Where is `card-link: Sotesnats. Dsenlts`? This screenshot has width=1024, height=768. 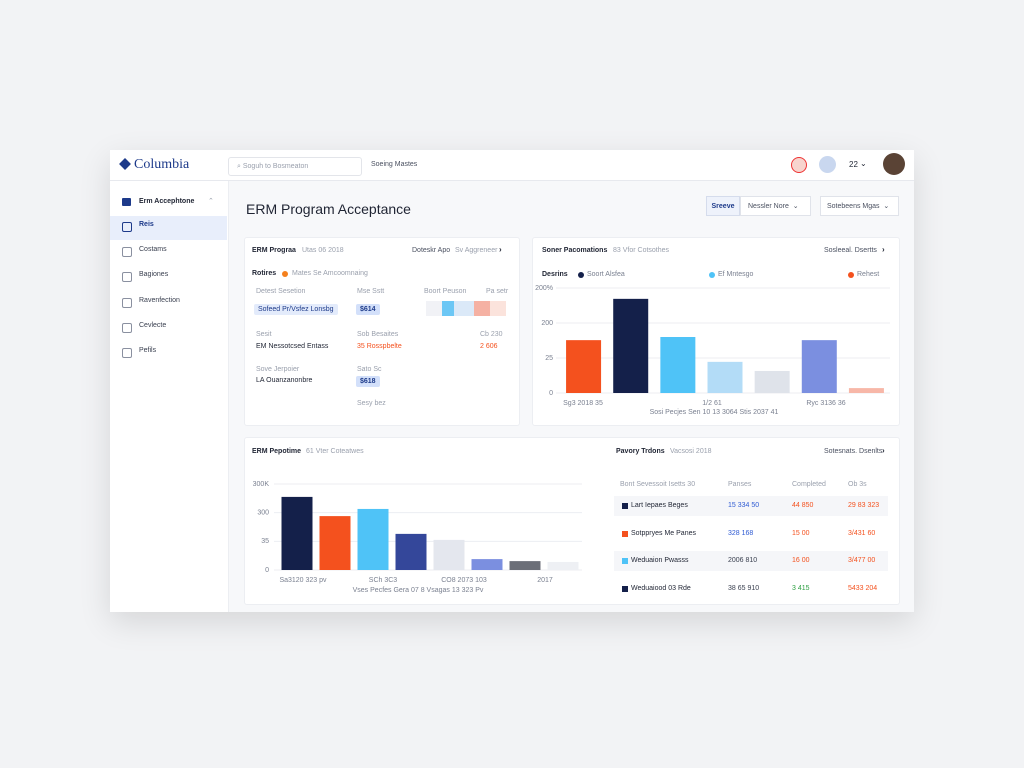
card-link: Sotesnats. Dsenlts is located at coordinates (853, 451).